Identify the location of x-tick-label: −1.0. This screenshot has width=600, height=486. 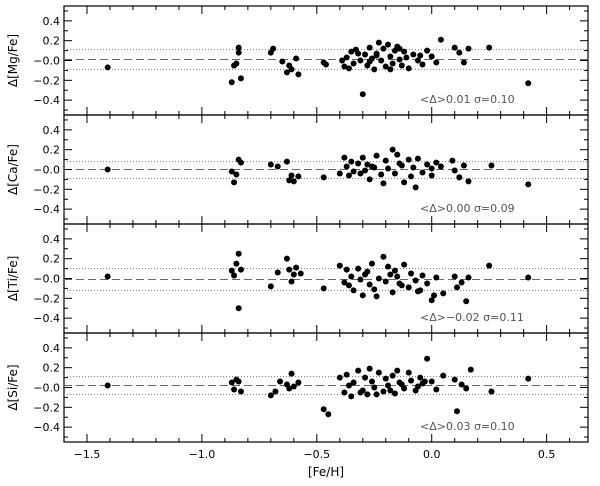
(202, 454).